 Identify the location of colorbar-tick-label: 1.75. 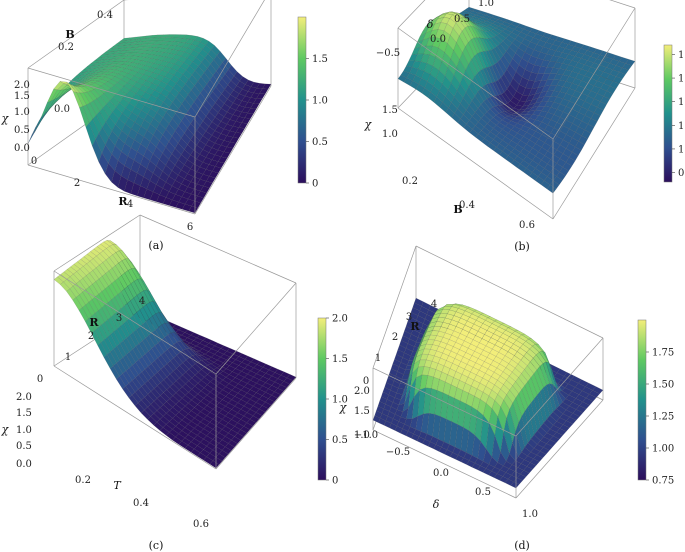
(663, 353).